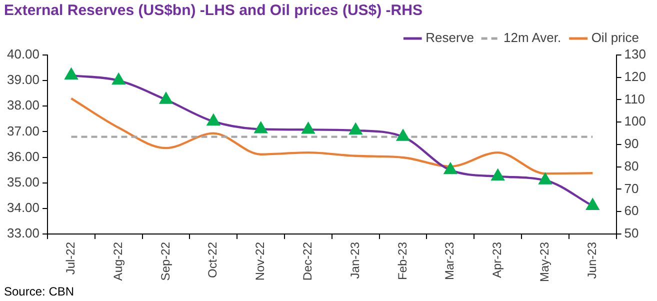  I want to click on x-tick-label: Jun-23, so click(591, 260).